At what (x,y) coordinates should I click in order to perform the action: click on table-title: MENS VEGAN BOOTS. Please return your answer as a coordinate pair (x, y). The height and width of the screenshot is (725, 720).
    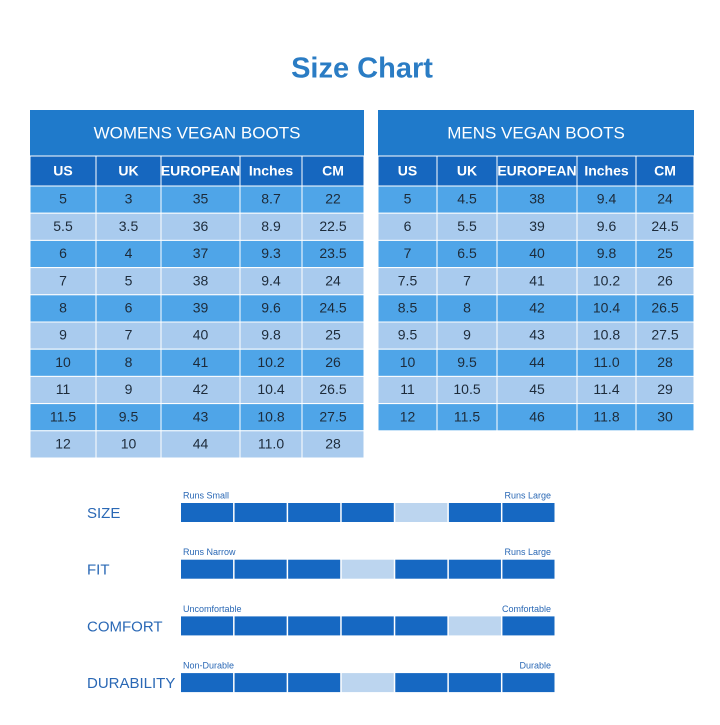
    Looking at the image, I should click on (536, 132).